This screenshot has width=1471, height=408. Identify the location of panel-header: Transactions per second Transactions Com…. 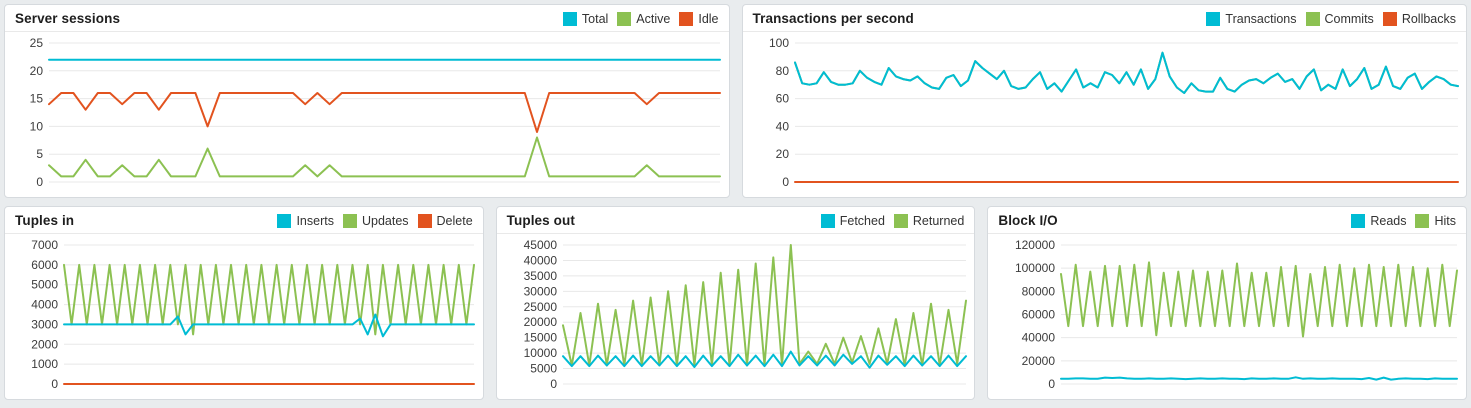
(1104, 18).